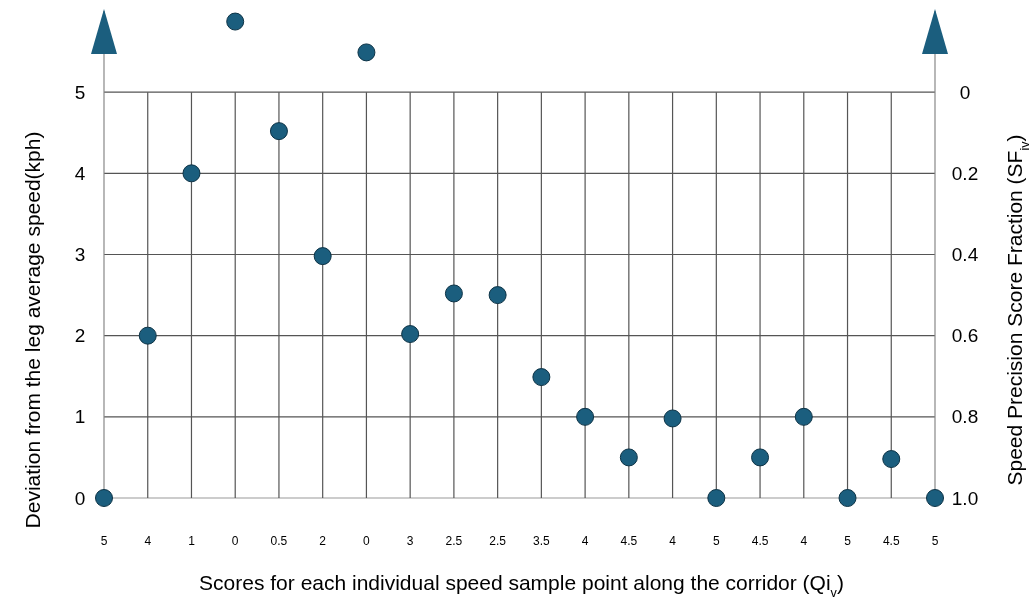 This screenshot has height=600, width=1034. What do you see at coordinates (965, 173) in the screenshot?
I see `y2-tick-label: 0.2` at bounding box center [965, 173].